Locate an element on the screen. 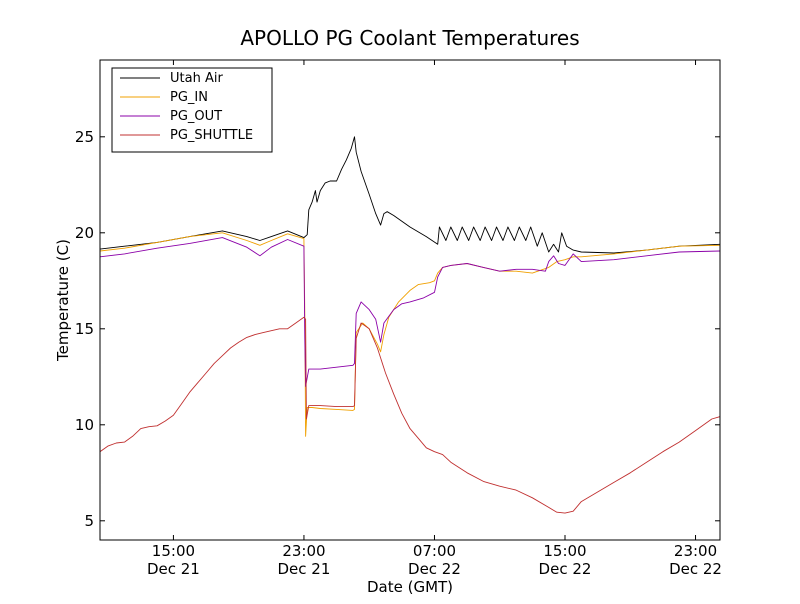 This screenshot has width=800, height=604. y-tick-label: 15 is located at coordinates (84, 329).